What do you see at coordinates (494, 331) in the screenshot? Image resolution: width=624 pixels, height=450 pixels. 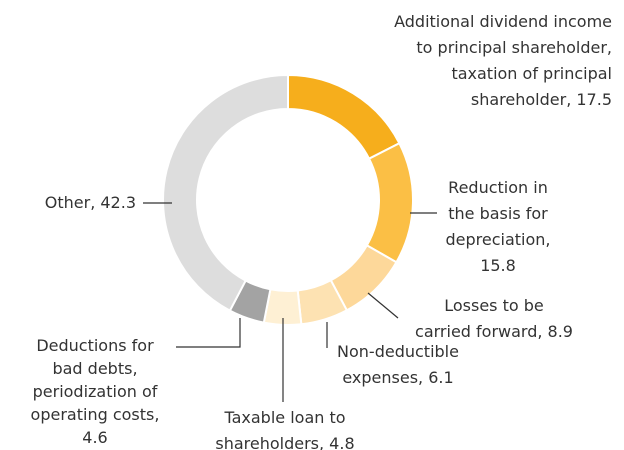 I see `slice-label-line: carried forward, 8.9` at bounding box center [494, 331].